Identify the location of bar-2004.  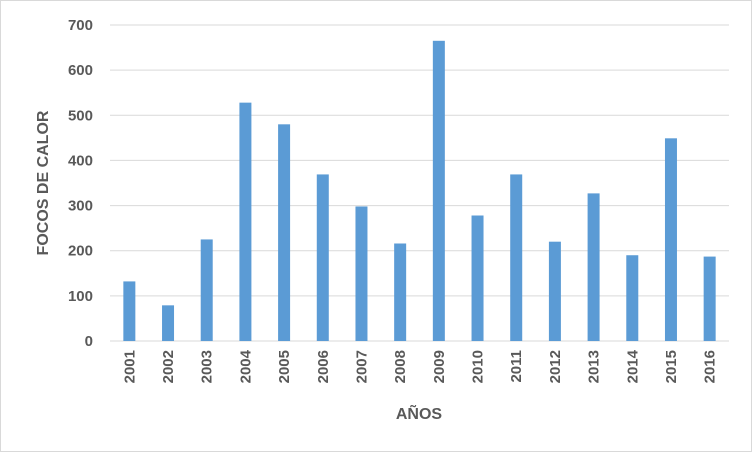
(245, 221).